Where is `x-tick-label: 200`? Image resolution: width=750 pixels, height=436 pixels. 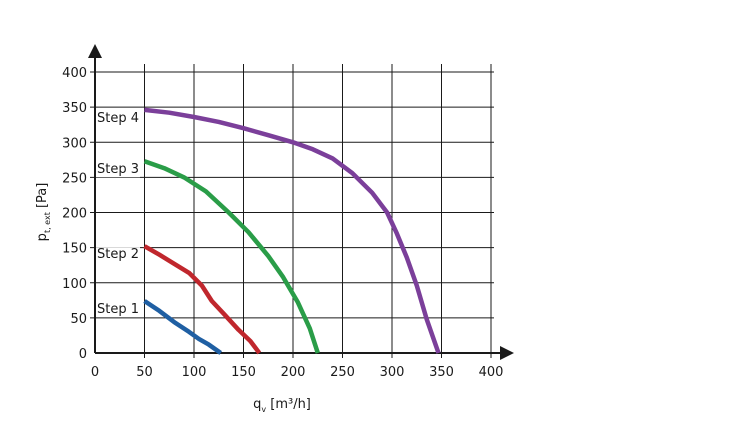
x-tick-label: 200 is located at coordinates (293, 372).